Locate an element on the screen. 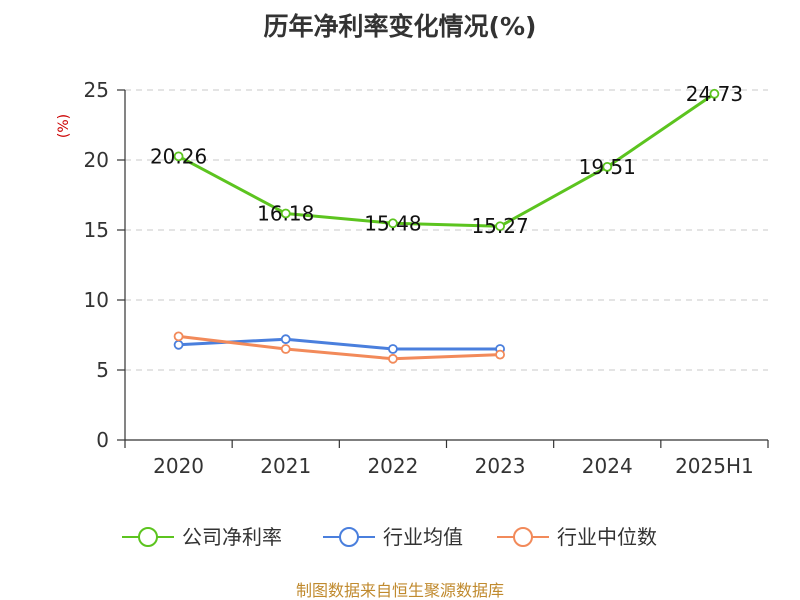 This screenshot has height=600, width=800. y-axis-label: (%) is located at coordinates (64, 126).